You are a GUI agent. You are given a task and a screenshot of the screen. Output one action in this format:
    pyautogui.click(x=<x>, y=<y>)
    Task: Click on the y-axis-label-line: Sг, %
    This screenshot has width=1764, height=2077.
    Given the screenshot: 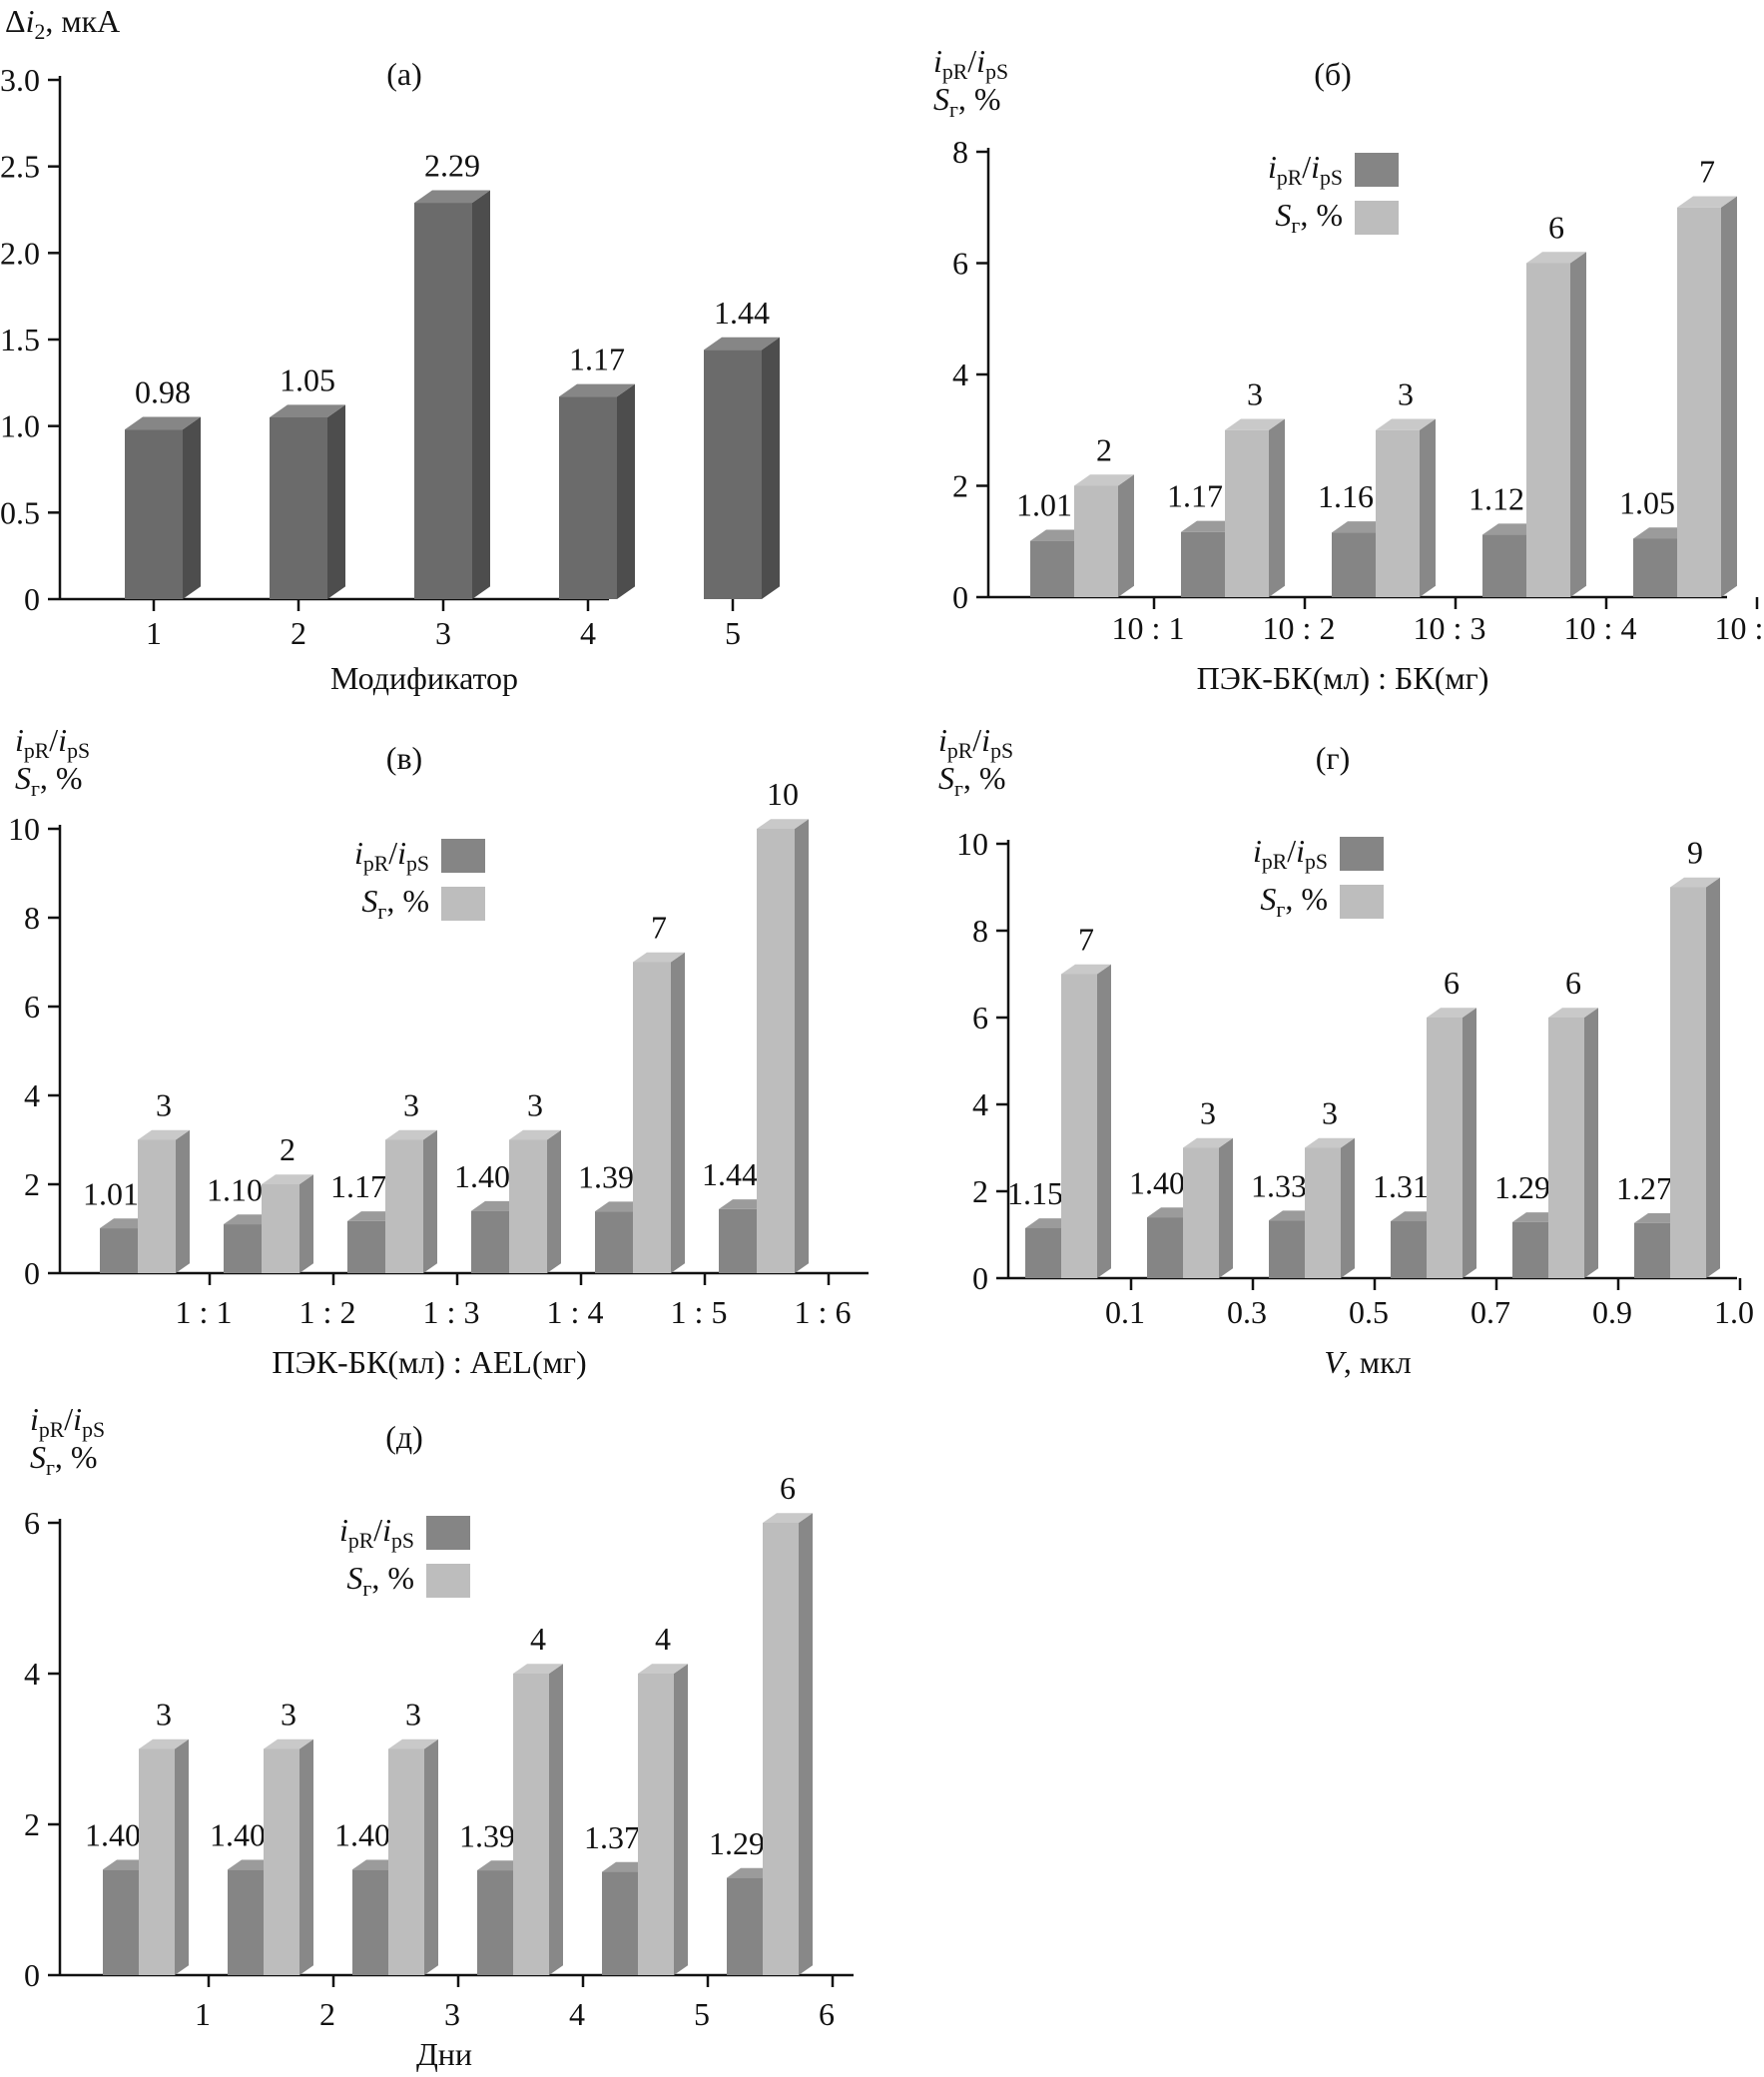 What is the action you would take?
    pyautogui.click(x=64, y=1459)
    